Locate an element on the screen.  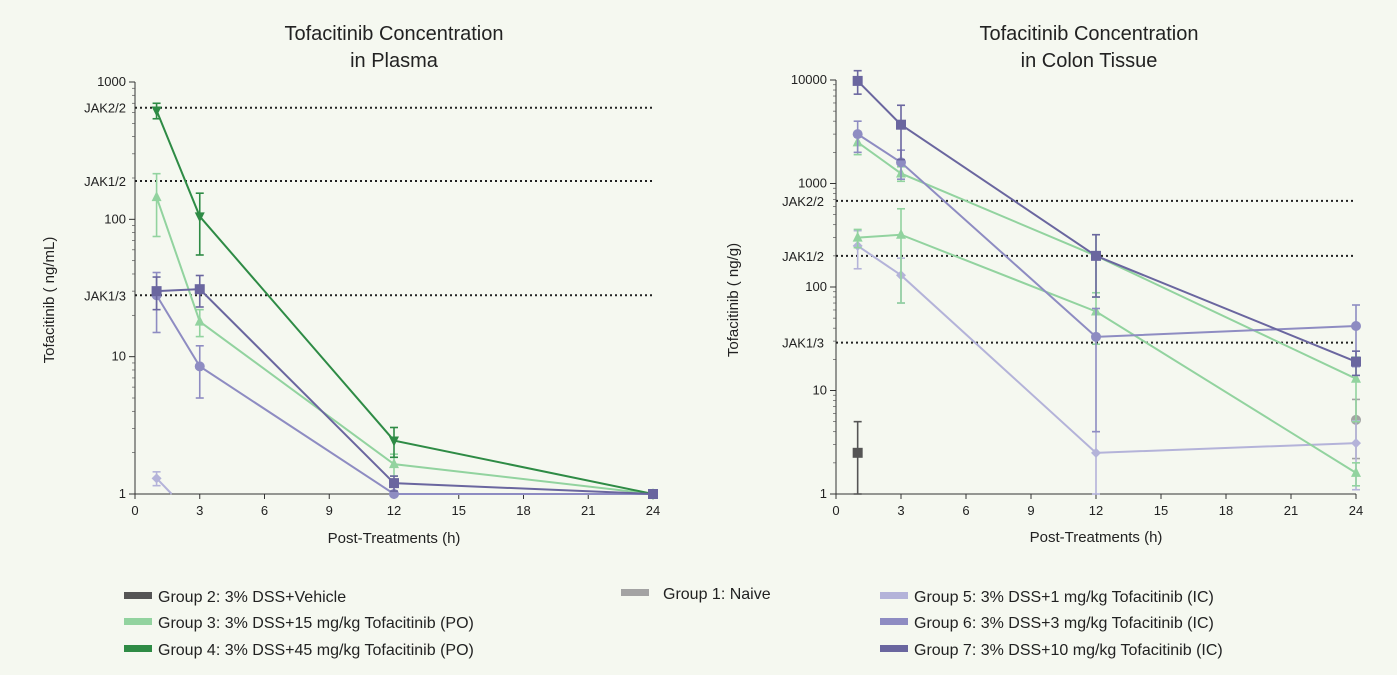
y-tick-label: 1000 is located at coordinates (111, 81).